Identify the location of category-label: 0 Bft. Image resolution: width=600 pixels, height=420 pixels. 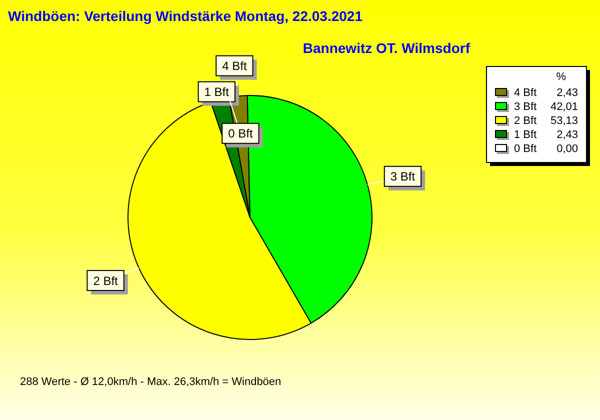
(240, 133).